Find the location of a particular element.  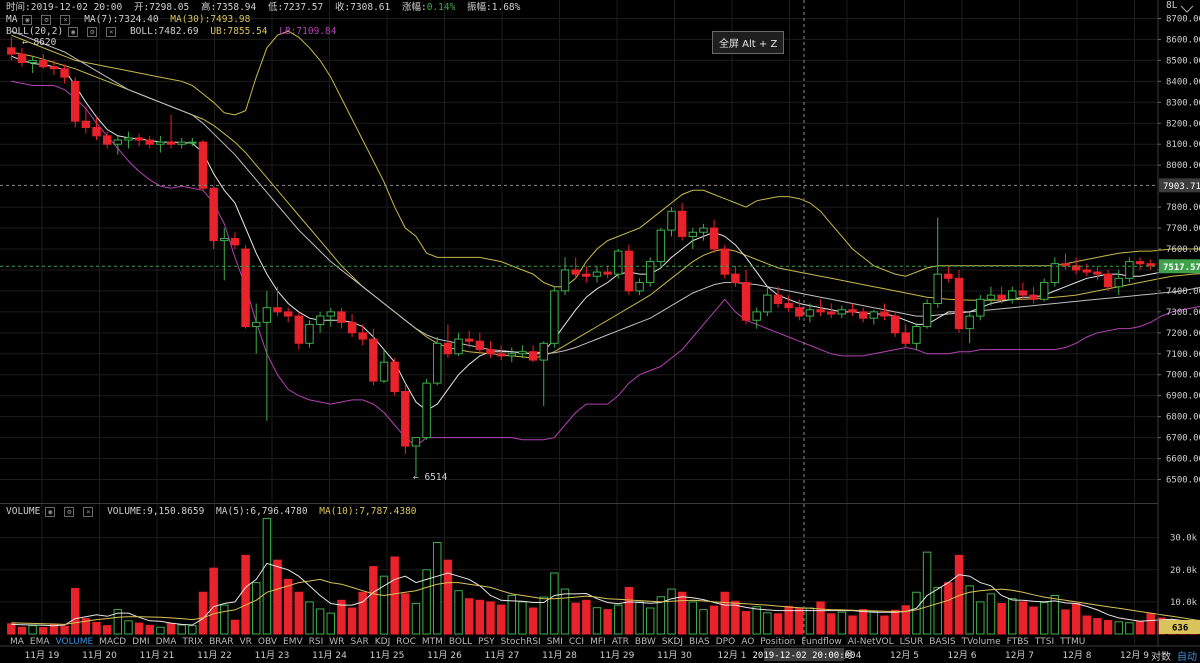

indicator-tab-roc: ROC is located at coordinates (406, 642).